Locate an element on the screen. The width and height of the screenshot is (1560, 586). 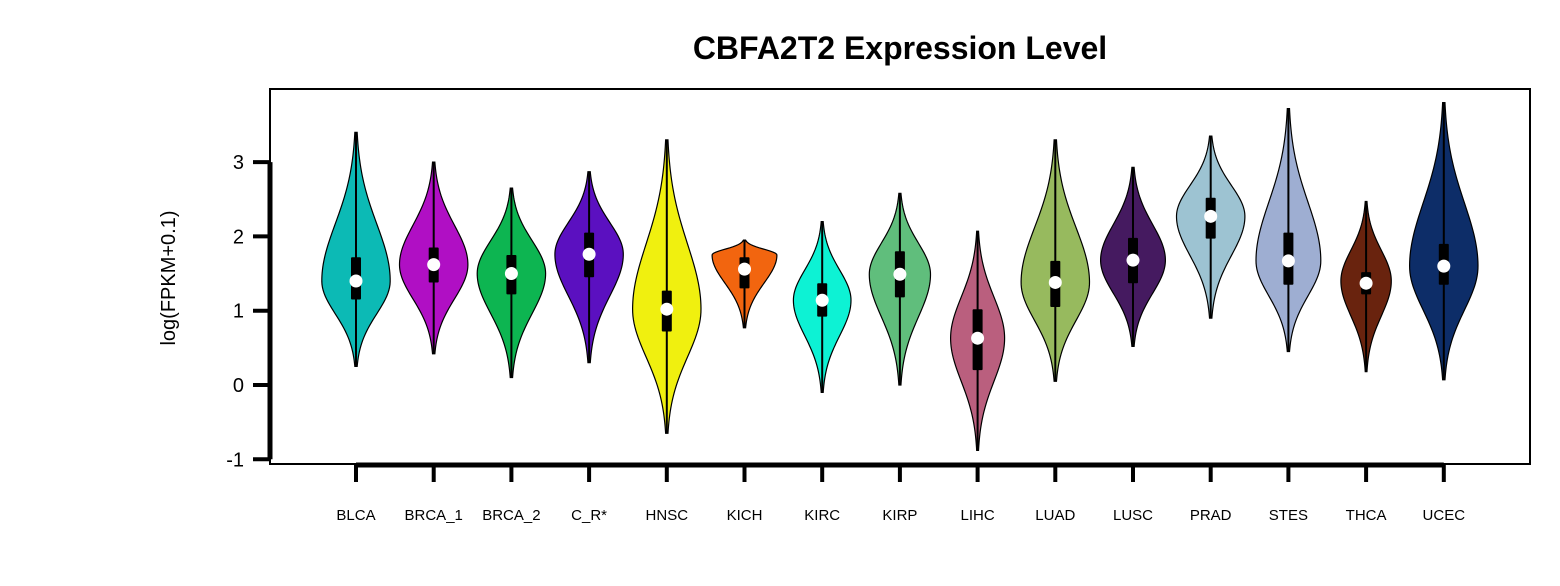
x-tick-label-thca: THCA is located at coordinates (1366, 515).